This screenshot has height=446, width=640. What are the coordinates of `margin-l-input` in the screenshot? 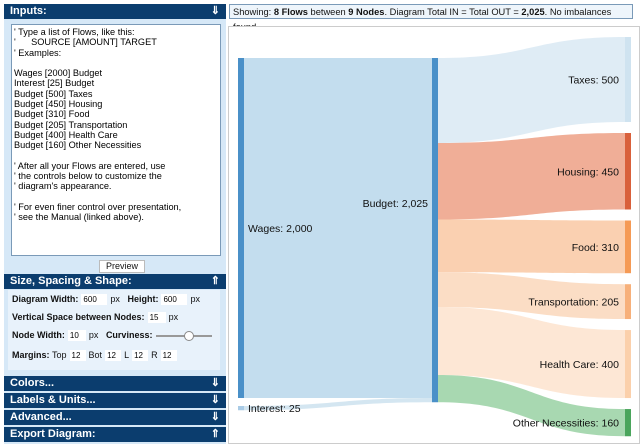 It's located at (140, 355).